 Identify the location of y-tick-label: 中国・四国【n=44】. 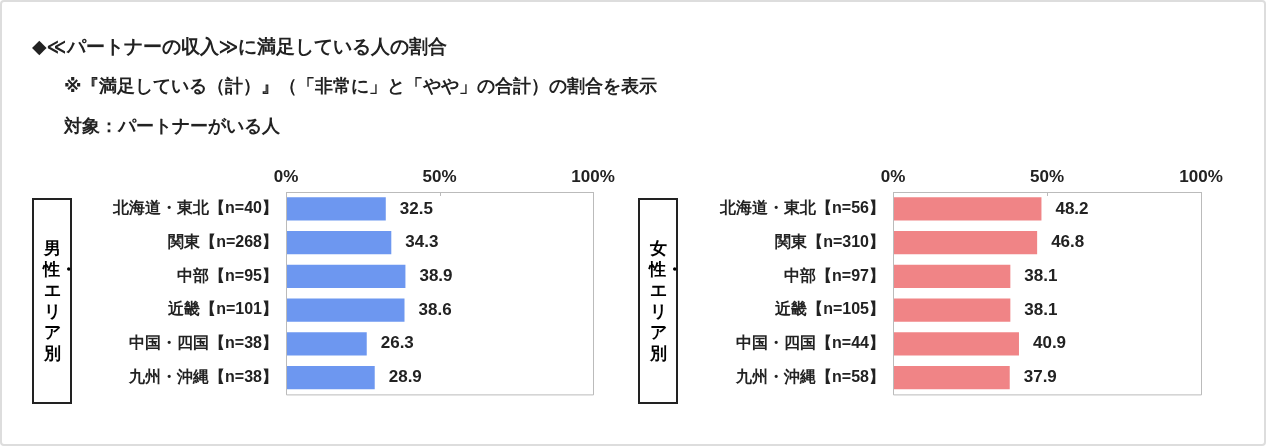
(810, 343).